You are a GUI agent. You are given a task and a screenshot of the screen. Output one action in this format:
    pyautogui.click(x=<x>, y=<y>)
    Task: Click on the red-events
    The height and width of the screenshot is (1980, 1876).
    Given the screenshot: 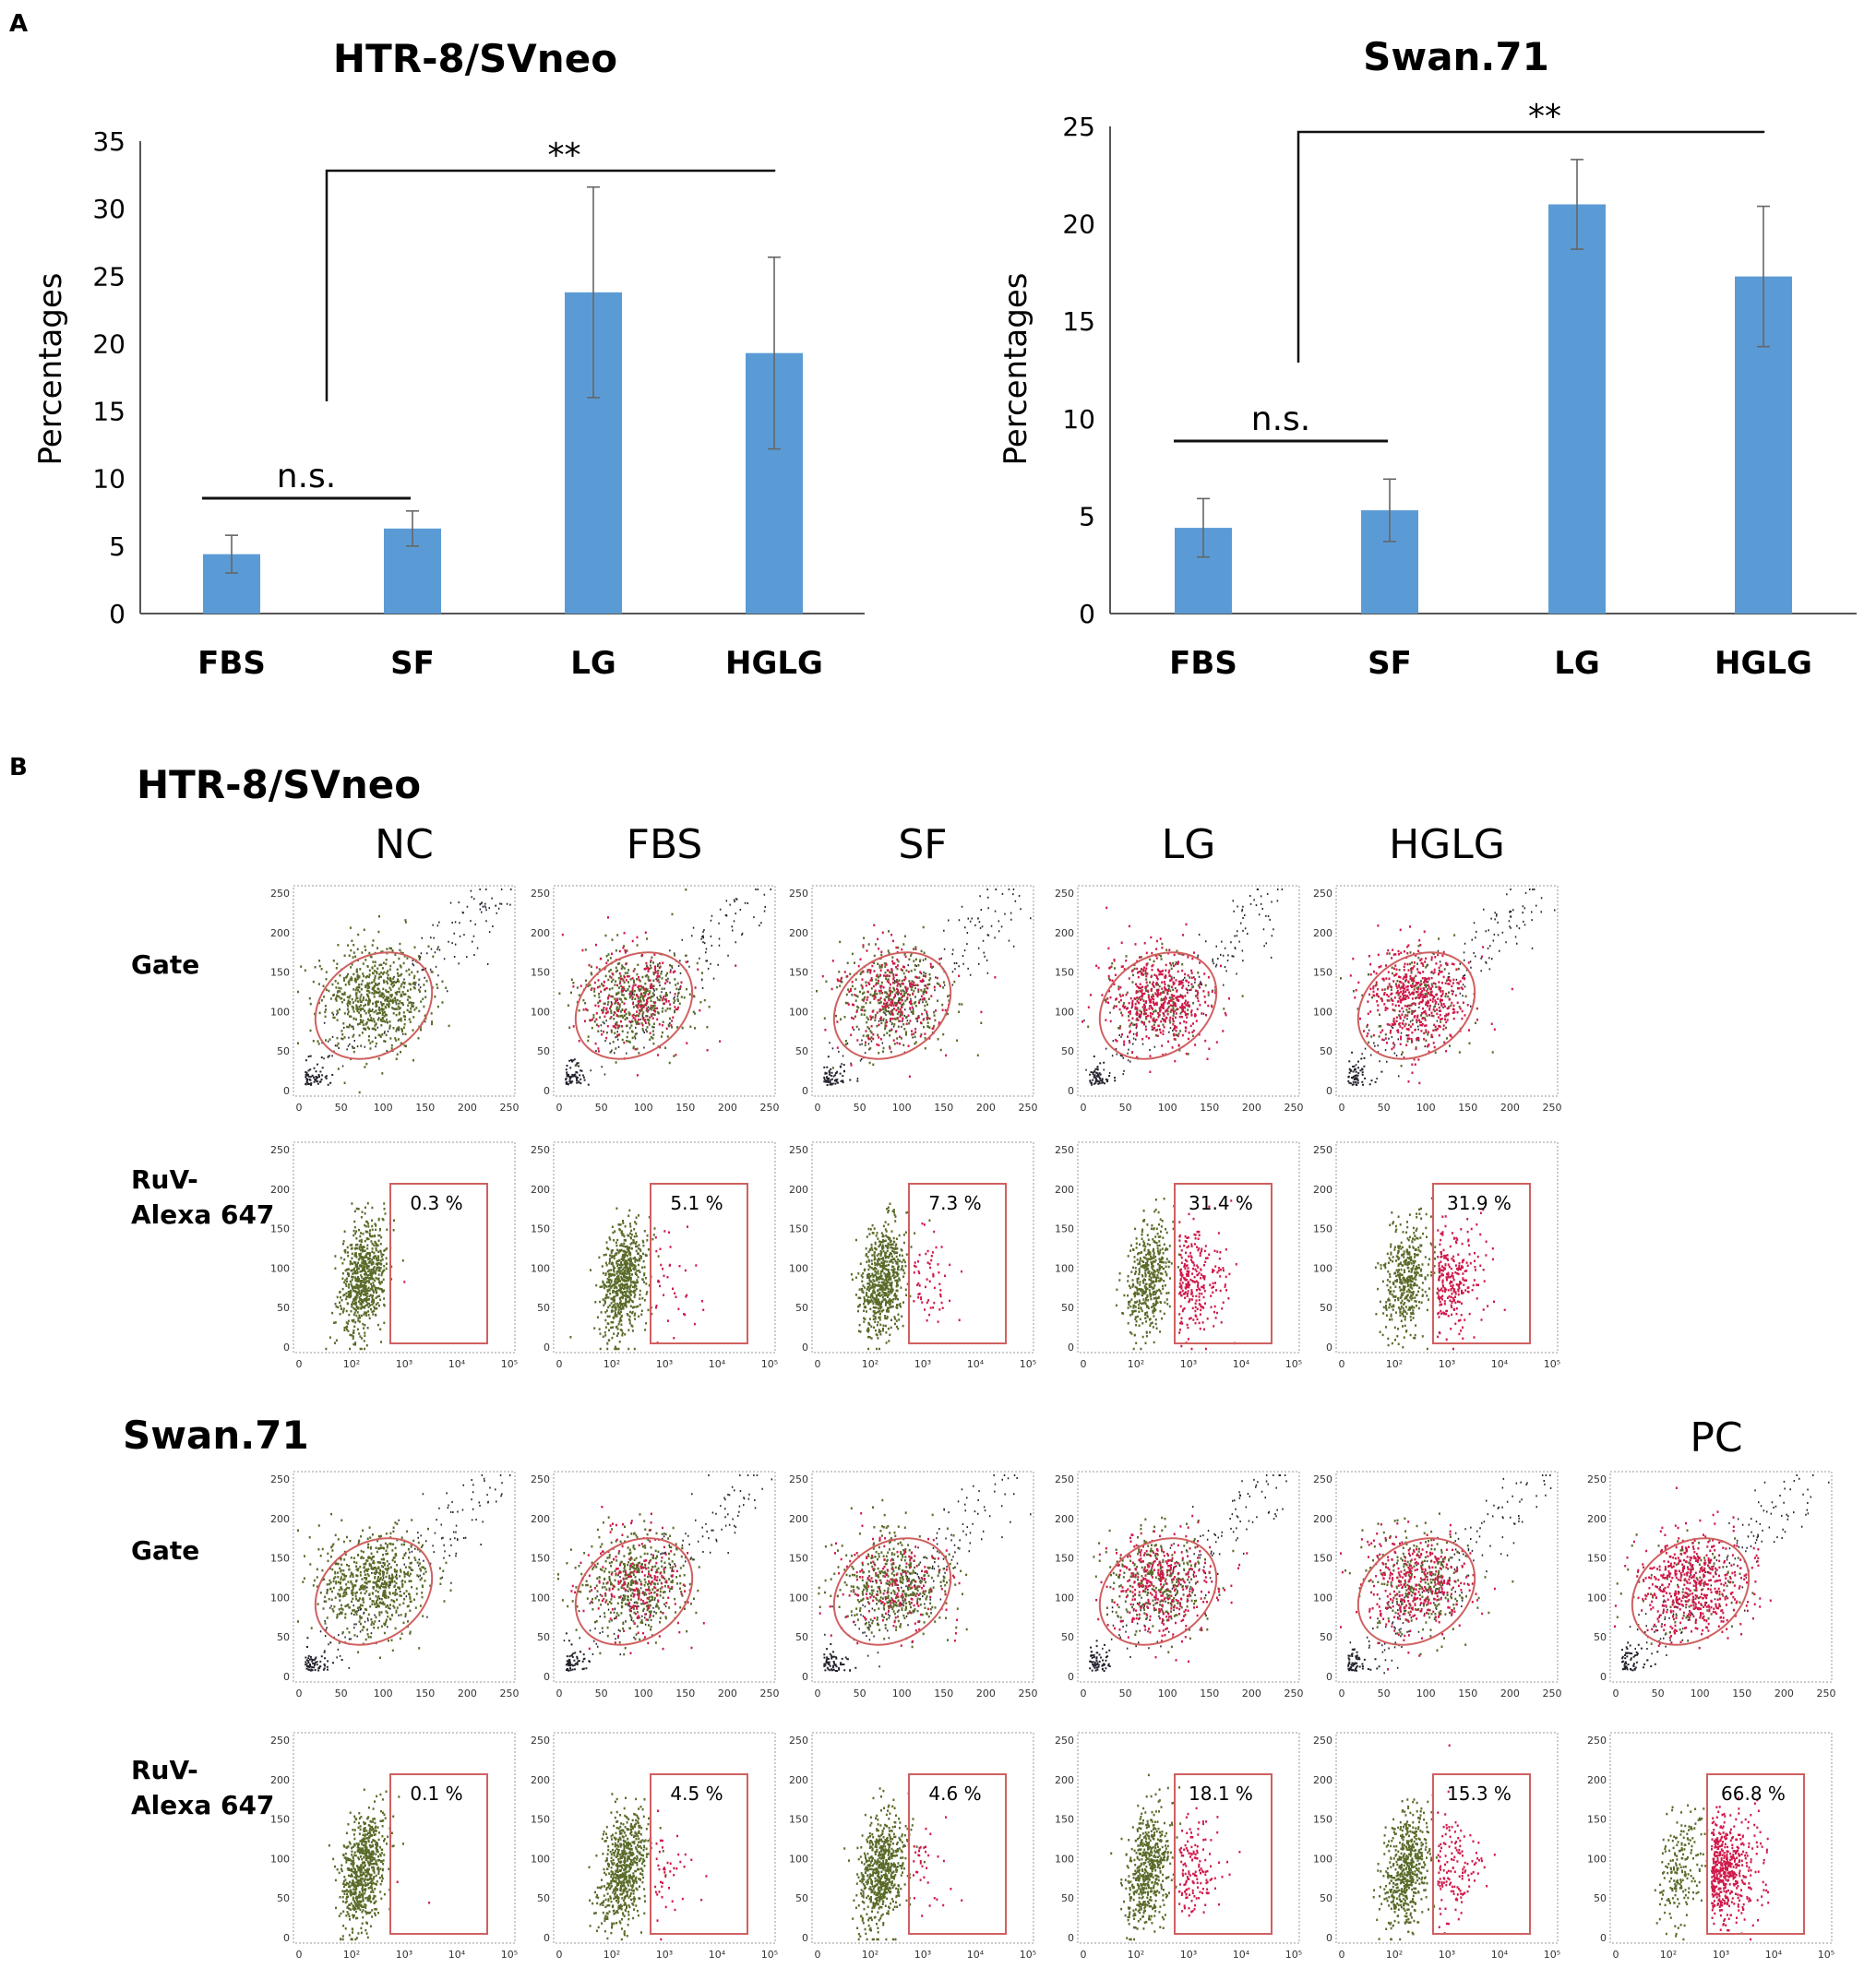 What is the action you would take?
    pyautogui.click(x=1172, y=1589)
    